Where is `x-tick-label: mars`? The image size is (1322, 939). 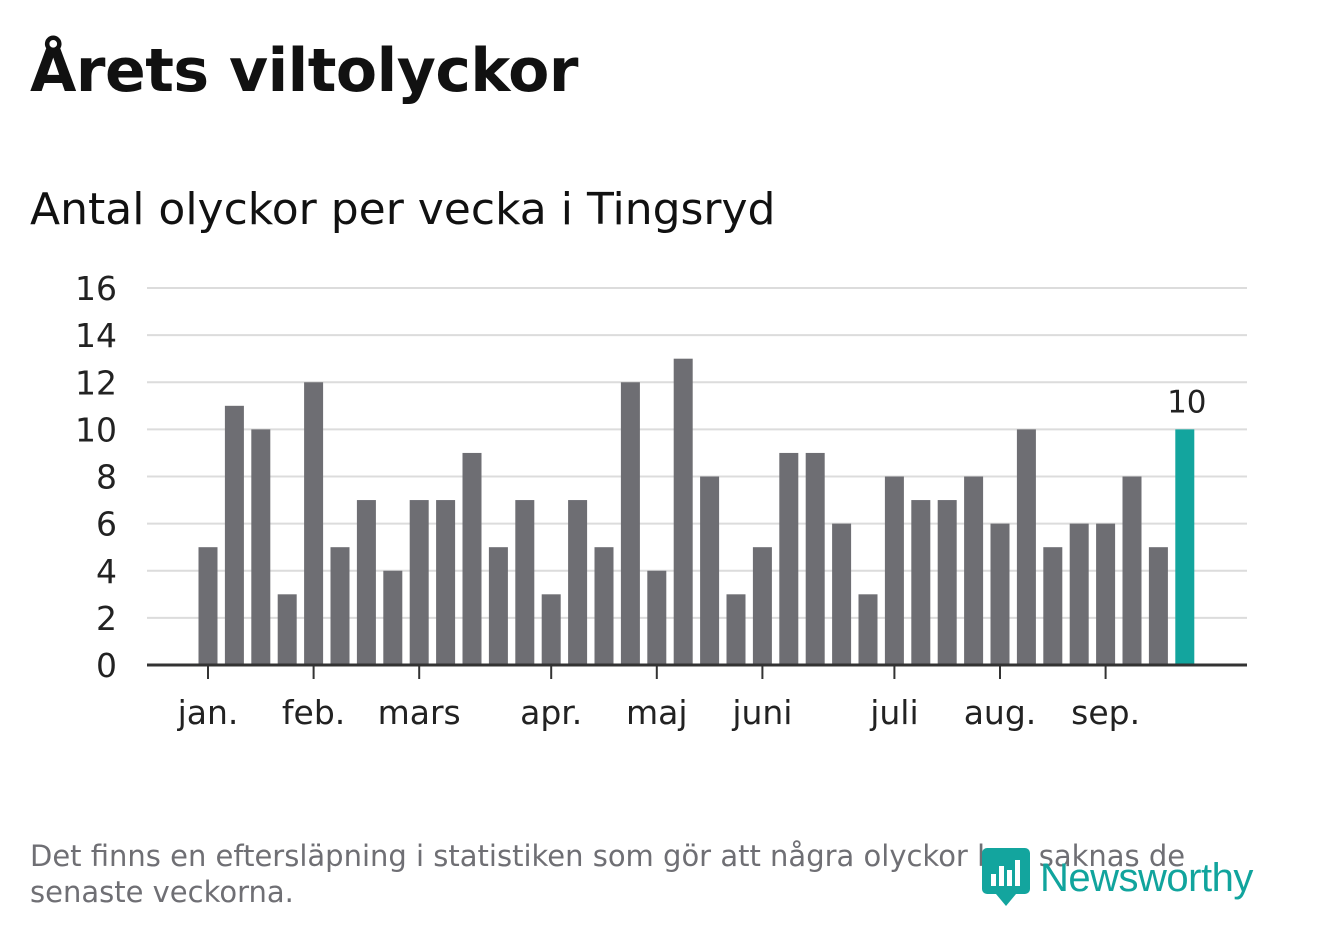
x-tick-label: mars is located at coordinates (419, 712).